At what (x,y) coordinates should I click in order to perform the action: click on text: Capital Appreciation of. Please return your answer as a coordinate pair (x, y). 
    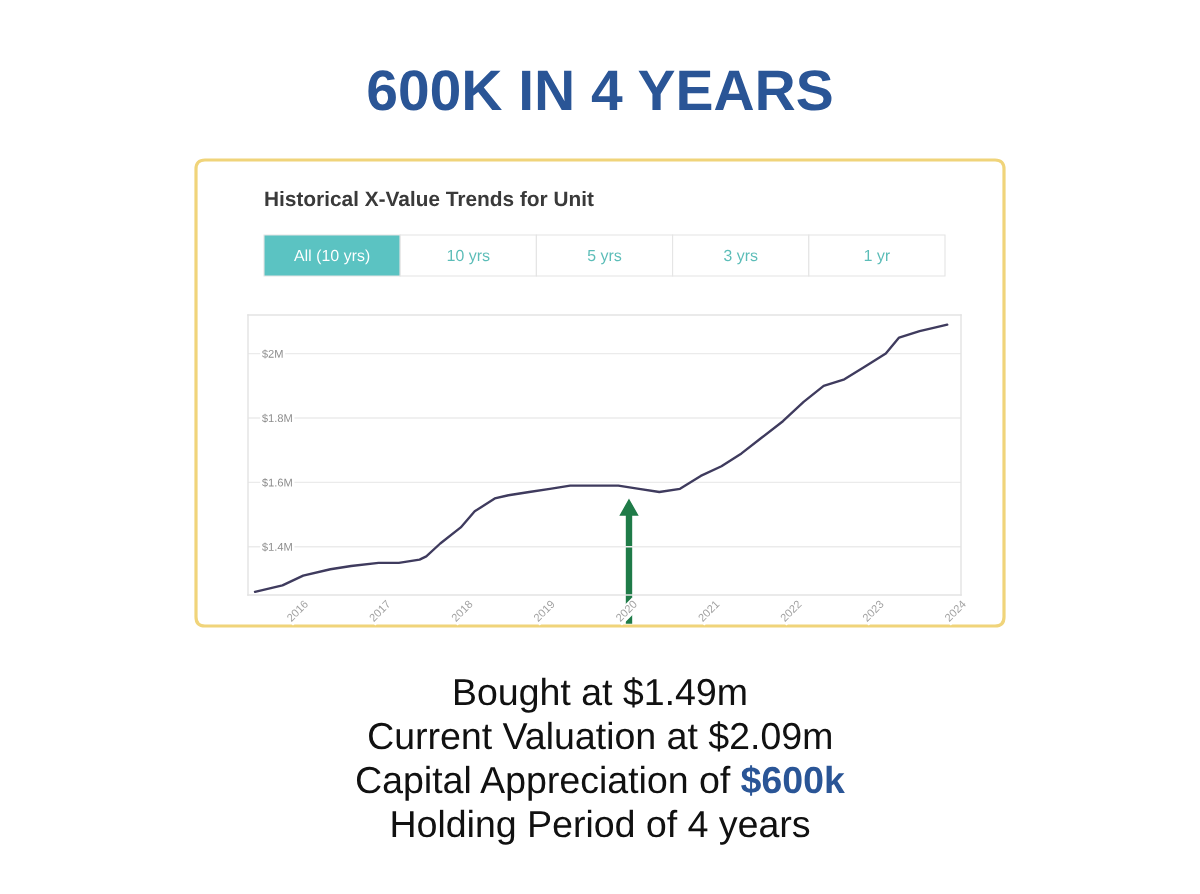
    Looking at the image, I should click on (543, 783).